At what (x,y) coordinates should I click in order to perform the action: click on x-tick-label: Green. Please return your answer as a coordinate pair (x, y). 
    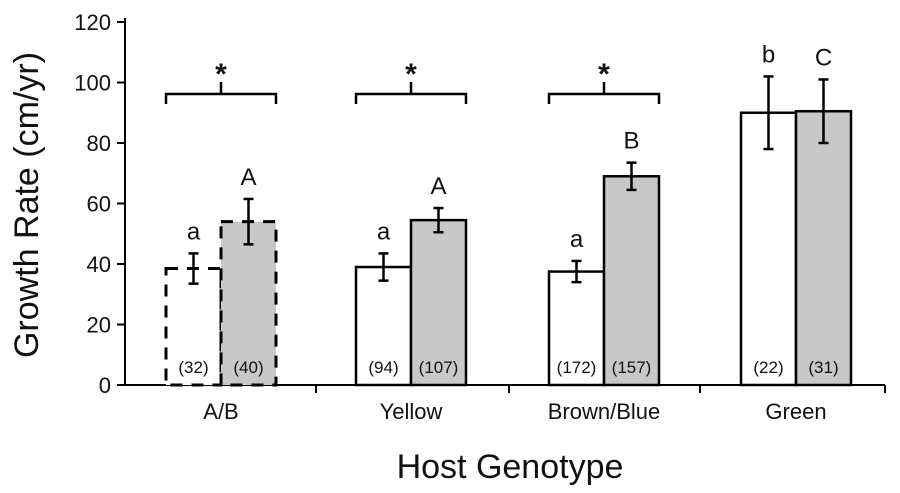
    Looking at the image, I should click on (795, 411).